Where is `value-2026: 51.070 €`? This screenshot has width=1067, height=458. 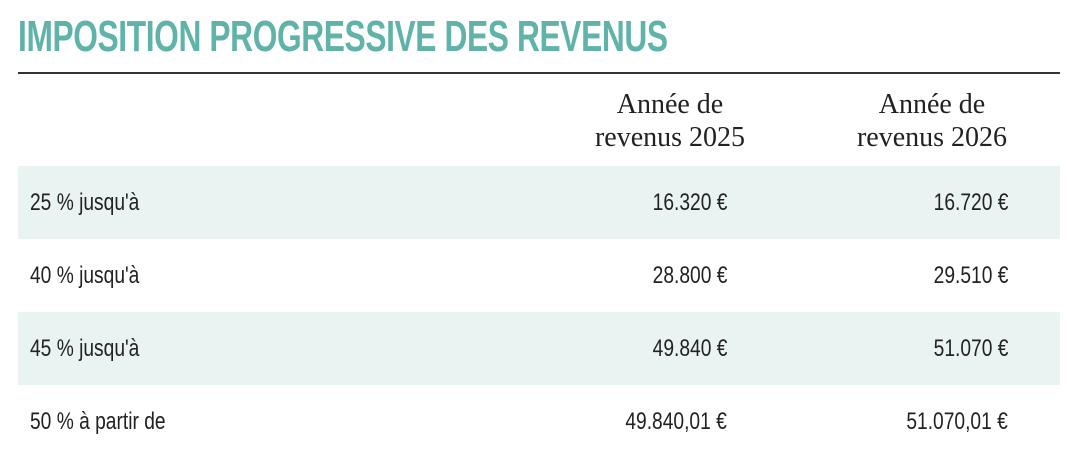 value-2026: 51.070 € is located at coordinates (970, 348).